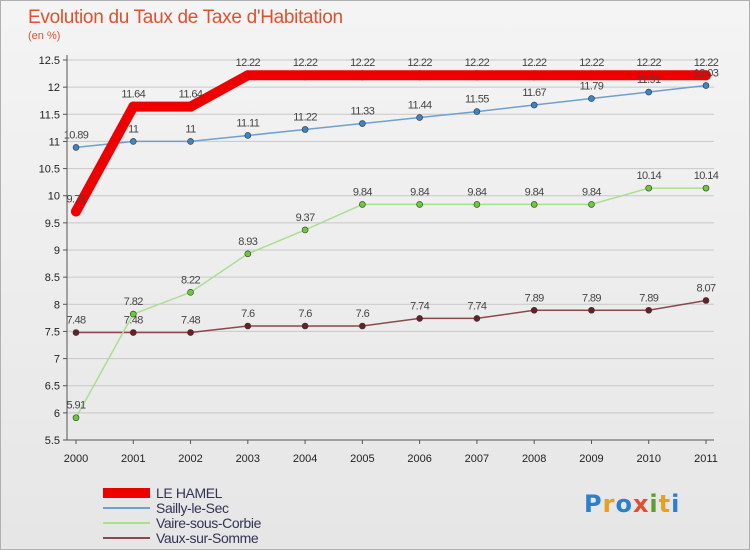  What do you see at coordinates (189, 493) in the screenshot?
I see `legend-label: LE HAMEL` at bounding box center [189, 493].